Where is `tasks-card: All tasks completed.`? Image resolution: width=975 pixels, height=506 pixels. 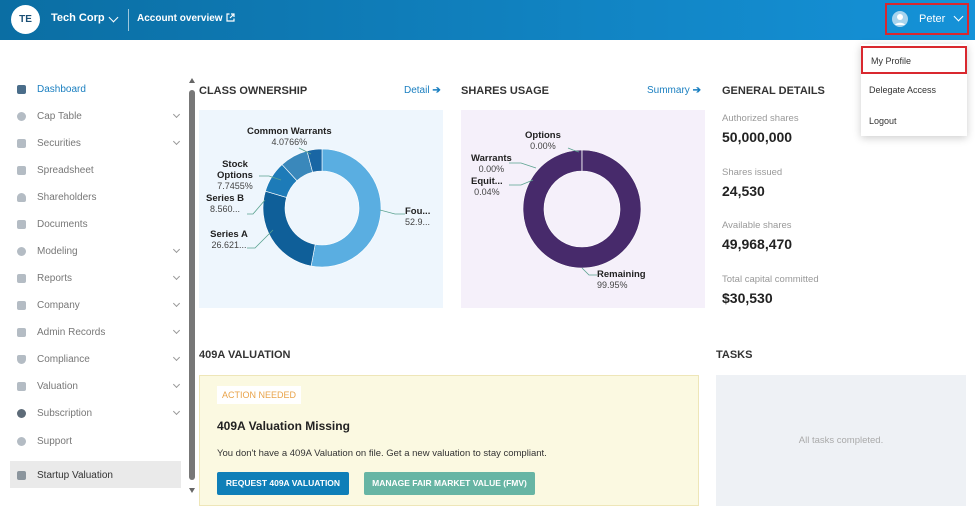 tasks-card: All tasks completed. is located at coordinates (841, 440).